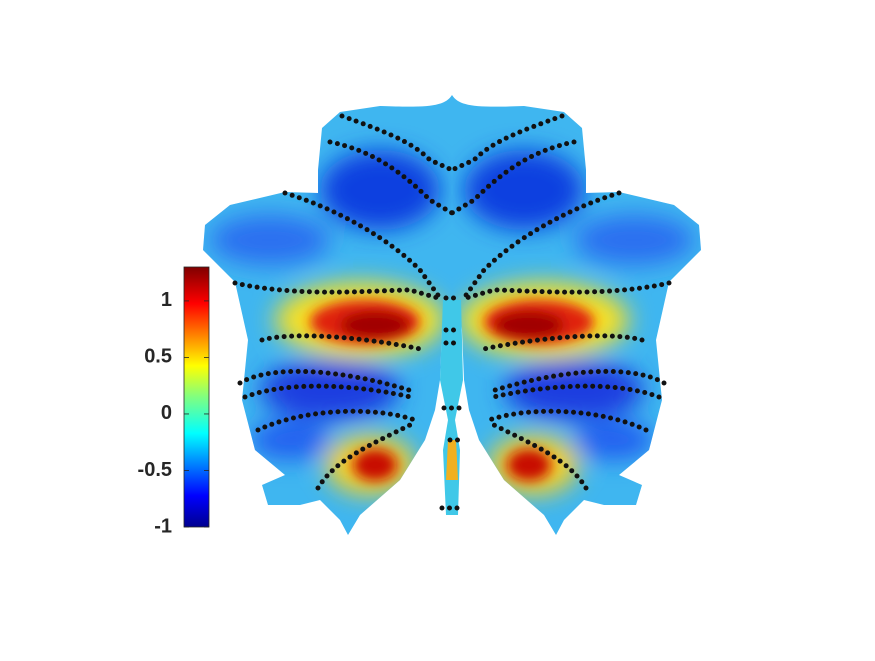  I want to click on colorbar-frame, so click(196, 397).